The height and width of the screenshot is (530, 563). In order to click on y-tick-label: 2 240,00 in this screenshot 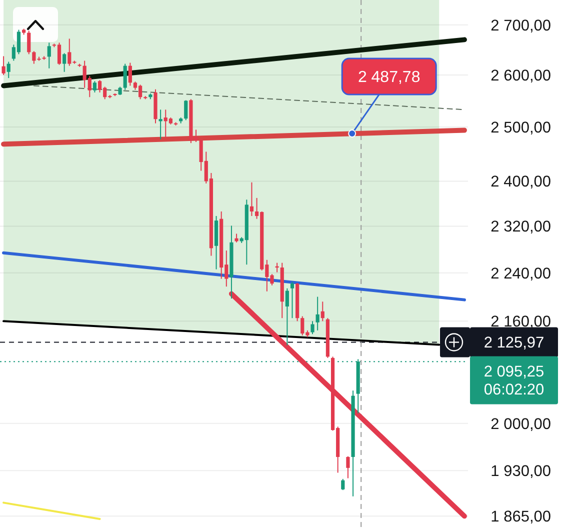, I will do `click(521, 273)`.